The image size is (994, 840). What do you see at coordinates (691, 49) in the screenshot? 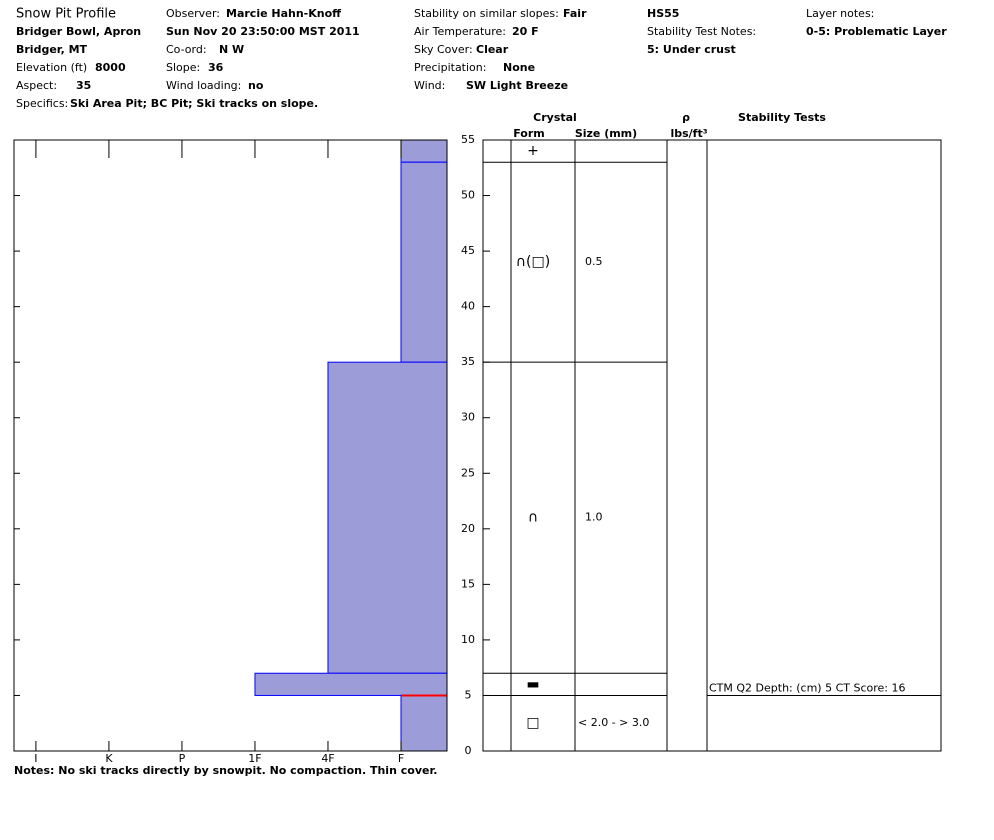
I see `value: 5: Under crust` at bounding box center [691, 49].